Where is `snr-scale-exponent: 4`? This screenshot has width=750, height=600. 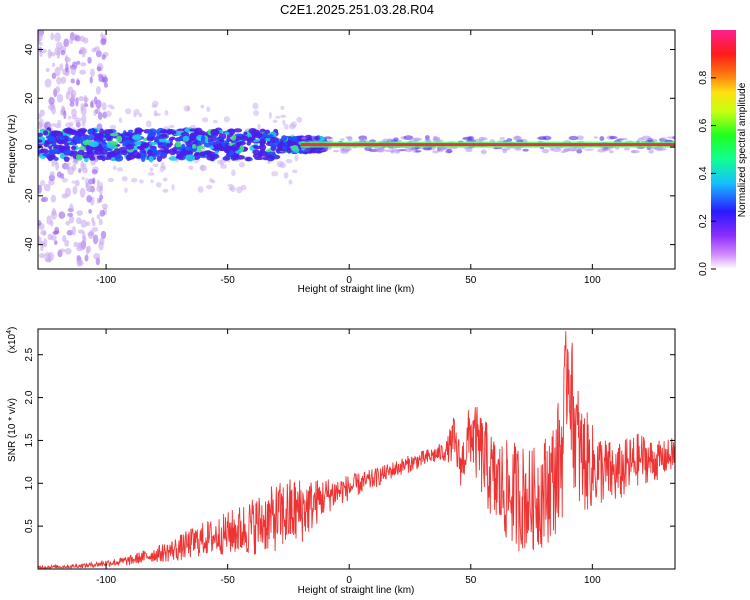 snr-scale-exponent: 4 is located at coordinates (9, 332).